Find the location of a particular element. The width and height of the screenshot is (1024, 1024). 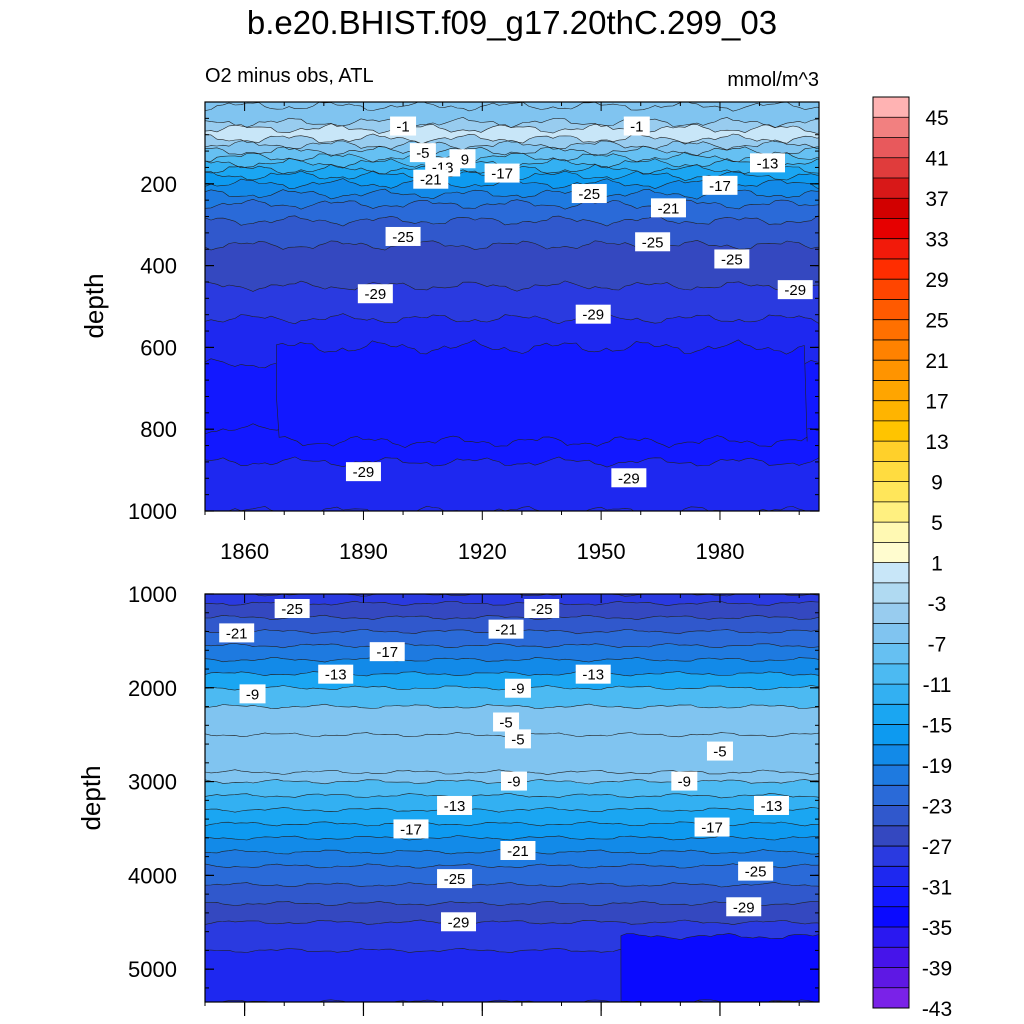

colorbar-tick-label: -27 is located at coordinates (937, 847).